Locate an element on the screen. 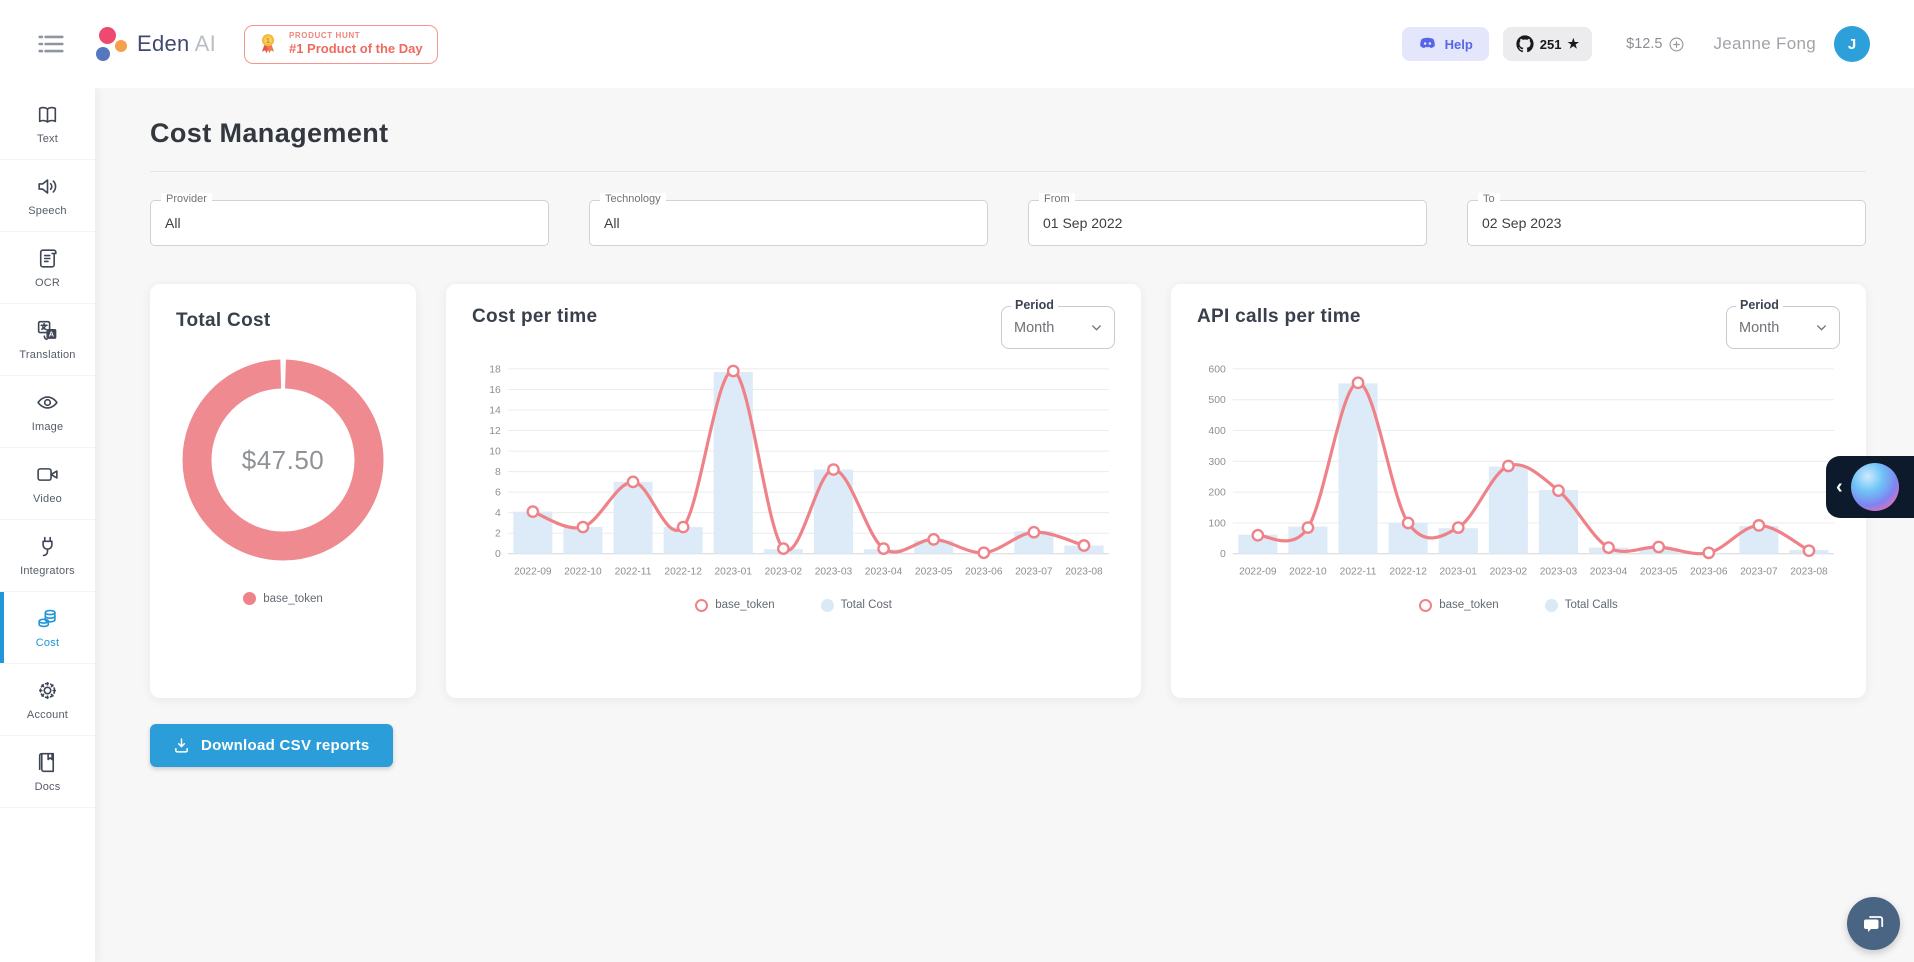 The height and width of the screenshot is (962, 1914). filter-label: Provider is located at coordinates (186, 199).